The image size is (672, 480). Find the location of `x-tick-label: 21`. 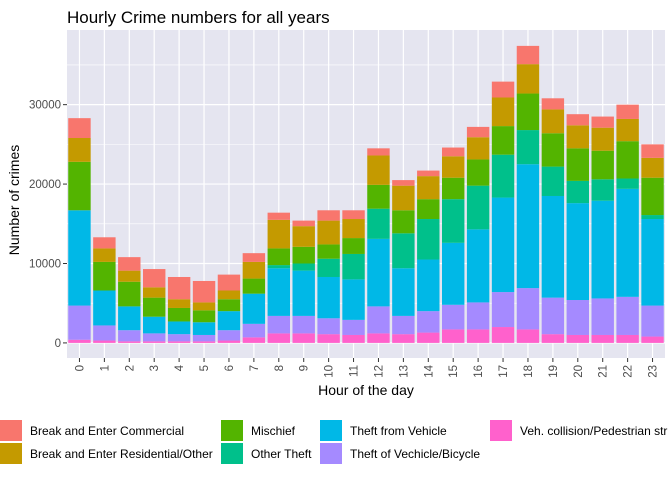

x-tick-label: 21 is located at coordinates (604, 371).